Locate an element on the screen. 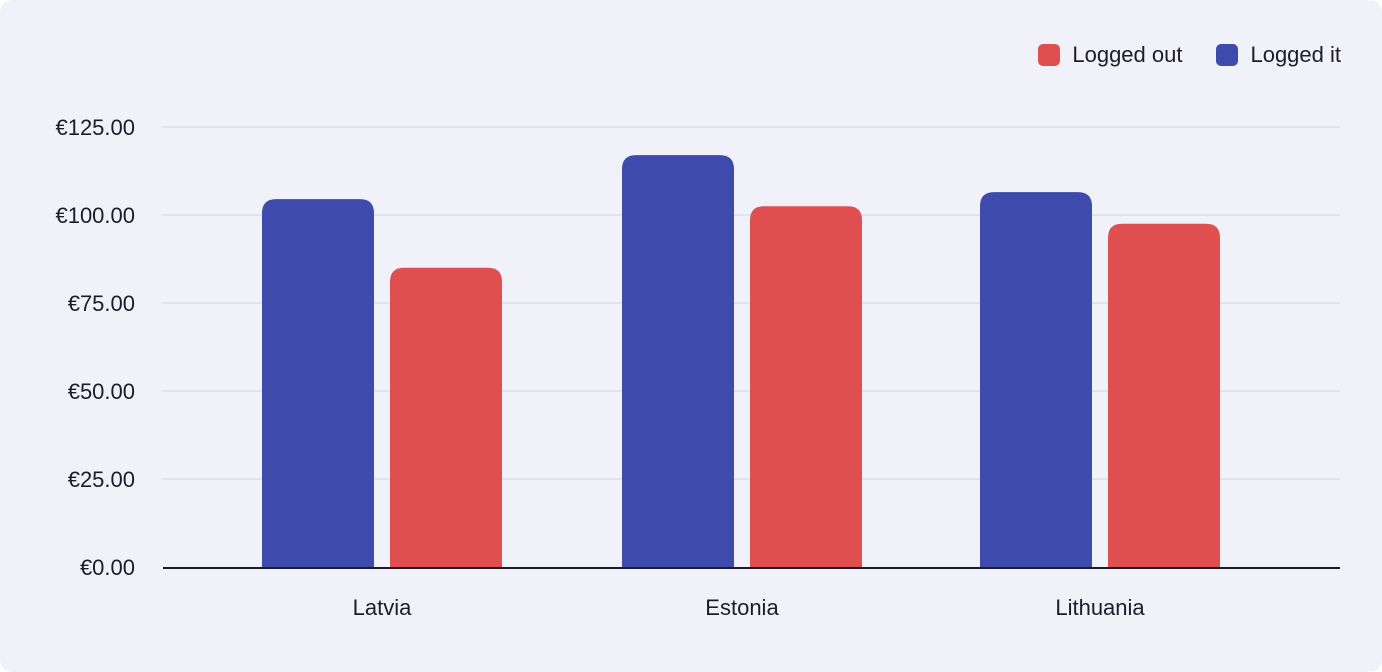 This screenshot has height=672, width=1382. bar-latvia-logged-out is located at coordinates (446, 417).